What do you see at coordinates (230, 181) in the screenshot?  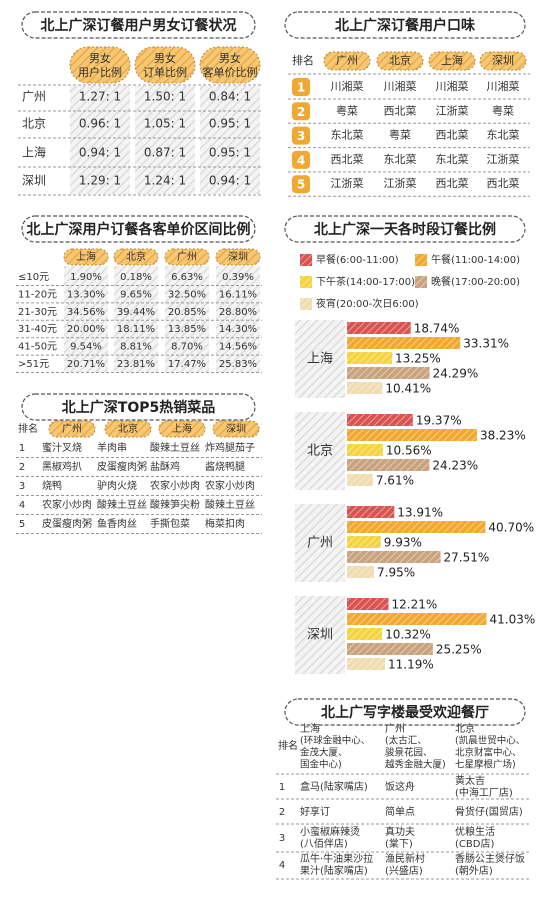 I see `cell: 0.94: 1` at bounding box center [230, 181].